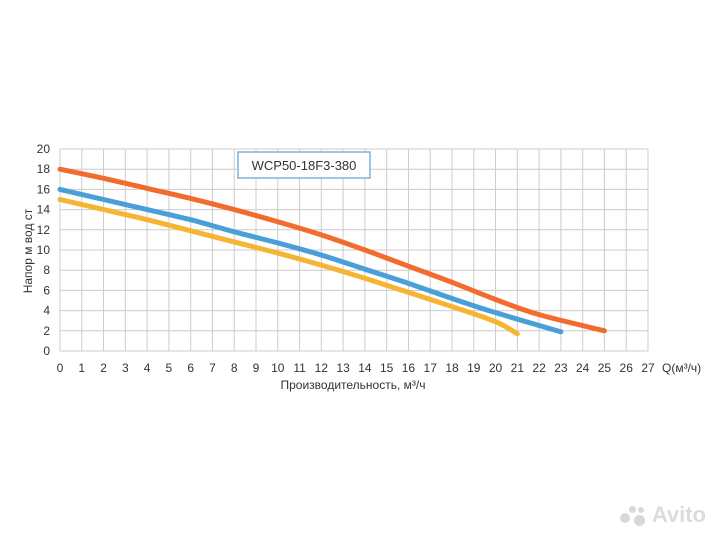  I want to click on y-tick-labels: 0 2 4 6 8 10 12 14 16 18 20, so click(44, 250).